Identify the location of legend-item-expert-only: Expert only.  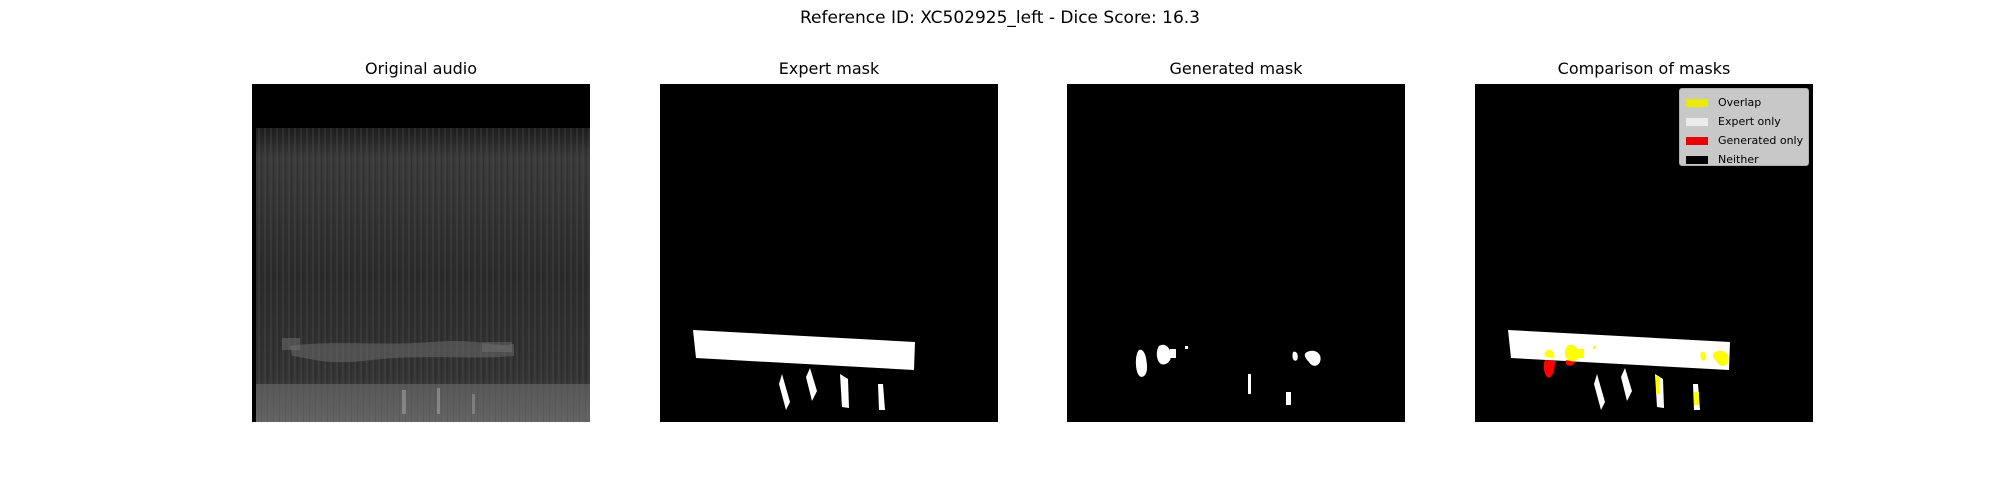
(1744, 121).